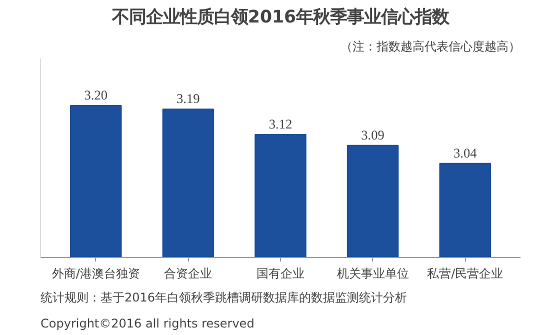  What do you see at coordinates (188, 98) in the screenshot?
I see `data-label: 3.19` at bounding box center [188, 98].